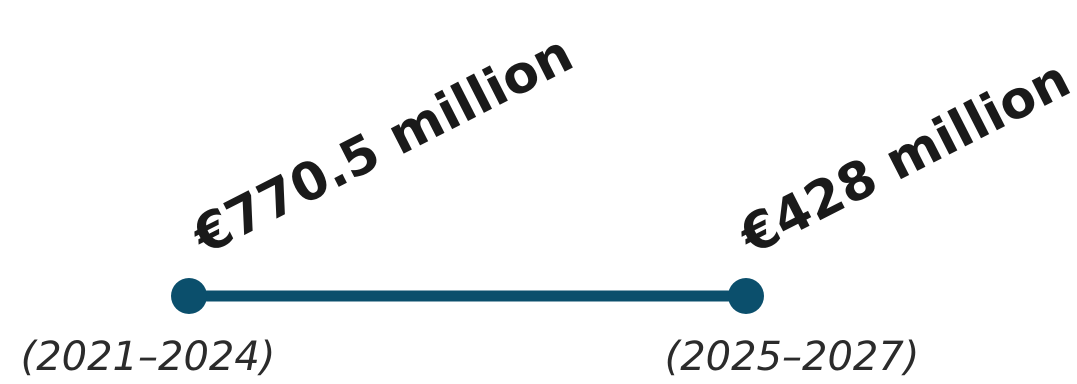 The width and height of the screenshot is (1077, 384). What do you see at coordinates (792, 357) in the screenshot?
I see `end-period-label: (2025–2027)` at bounding box center [792, 357].